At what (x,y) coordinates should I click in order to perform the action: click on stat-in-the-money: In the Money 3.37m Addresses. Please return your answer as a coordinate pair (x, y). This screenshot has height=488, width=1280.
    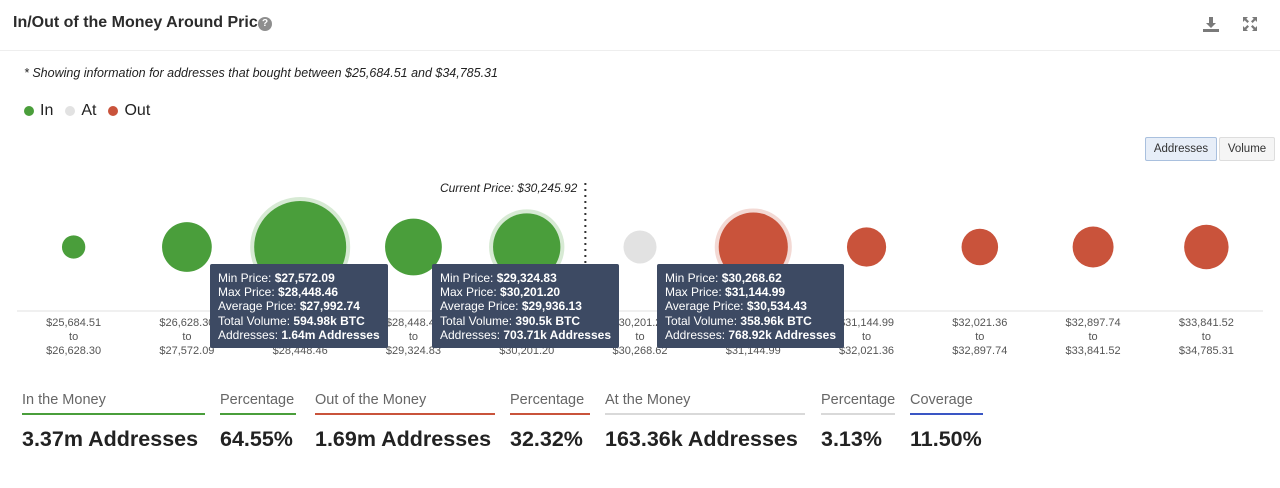
    Looking at the image, I should click on (113, 422).